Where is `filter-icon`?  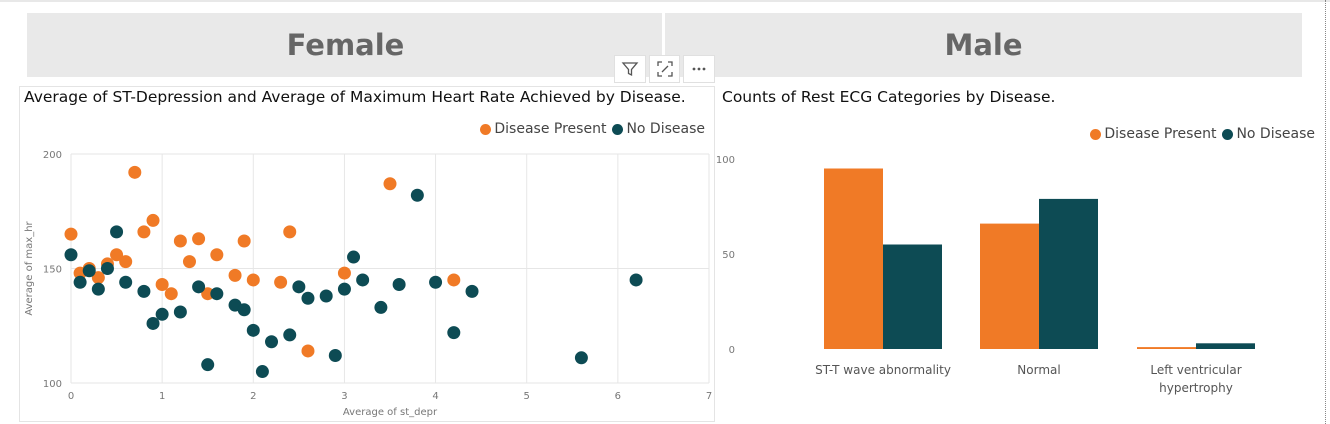 filter-icon is located at coordinates (630, 69).